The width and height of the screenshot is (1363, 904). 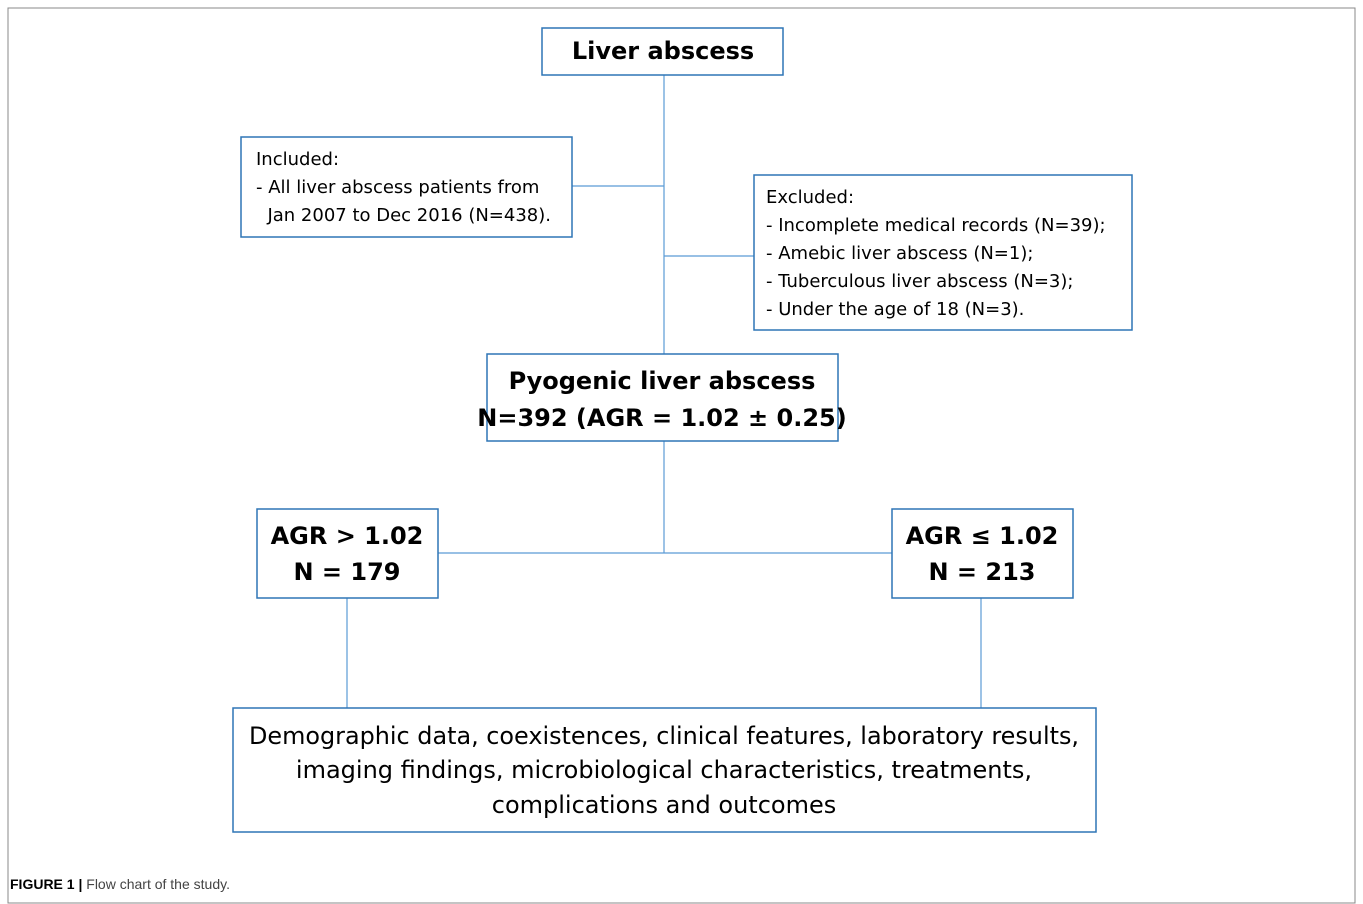 What do you see at coordinates (919, 281) in the screenshot?
I see `node-text: - Tuberculous liver abscess (N=3);` at bounding box center [919, 281].